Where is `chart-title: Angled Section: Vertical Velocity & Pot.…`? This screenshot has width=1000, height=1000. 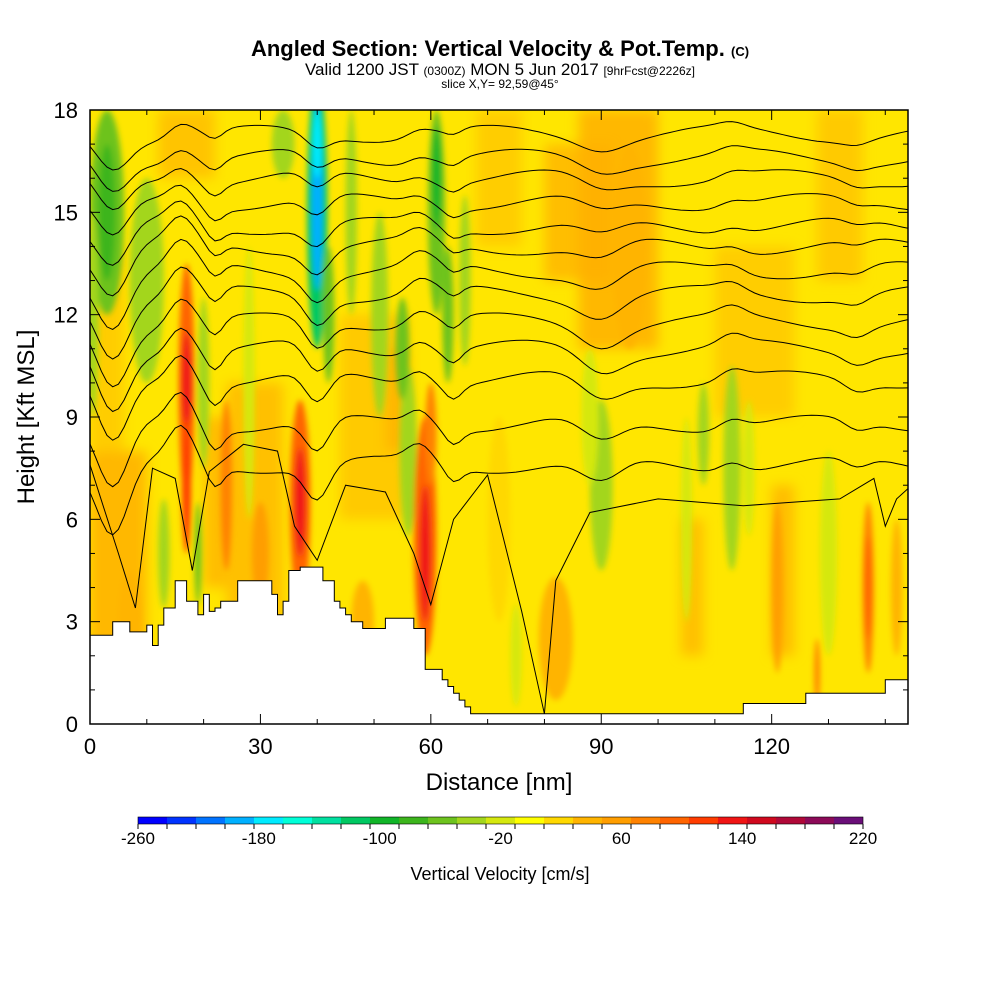 chart-title: Angled Section: Vertical Velocity & Pot.… is located at coordinates (500, 49).